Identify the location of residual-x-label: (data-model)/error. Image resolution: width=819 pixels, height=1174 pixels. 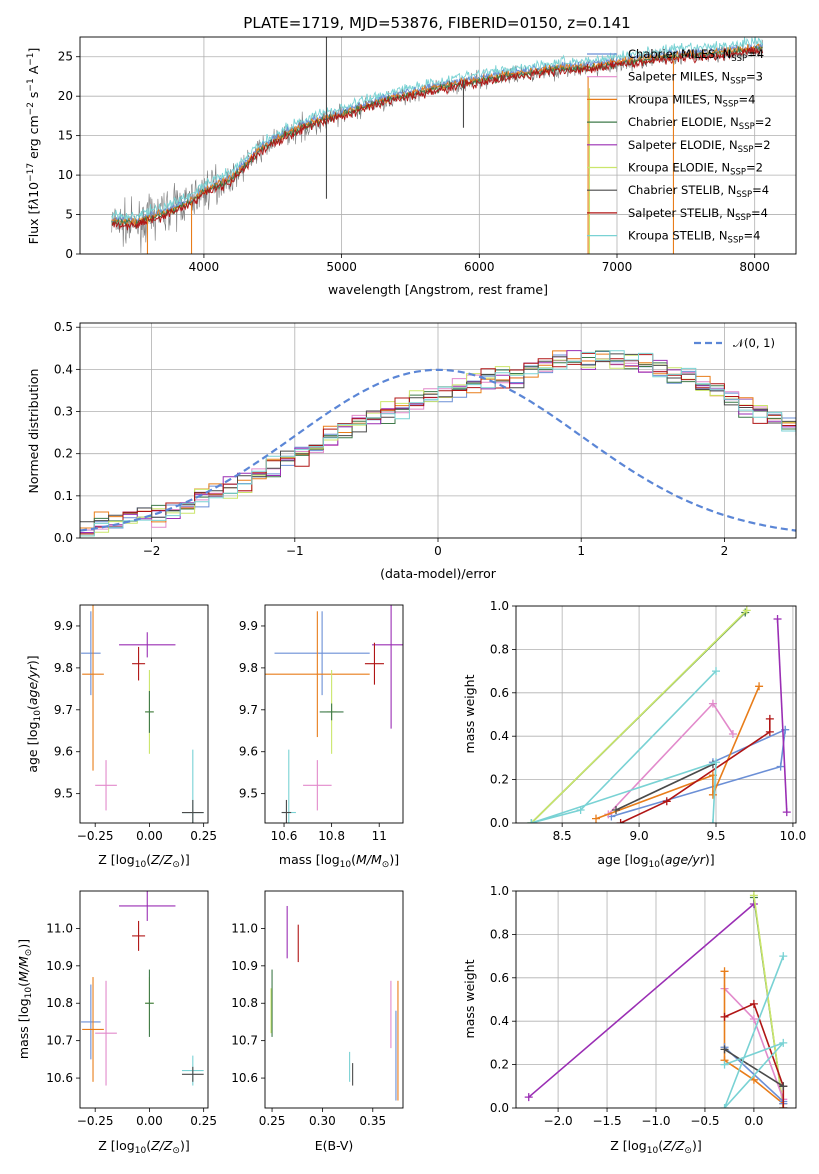
(438, 573).